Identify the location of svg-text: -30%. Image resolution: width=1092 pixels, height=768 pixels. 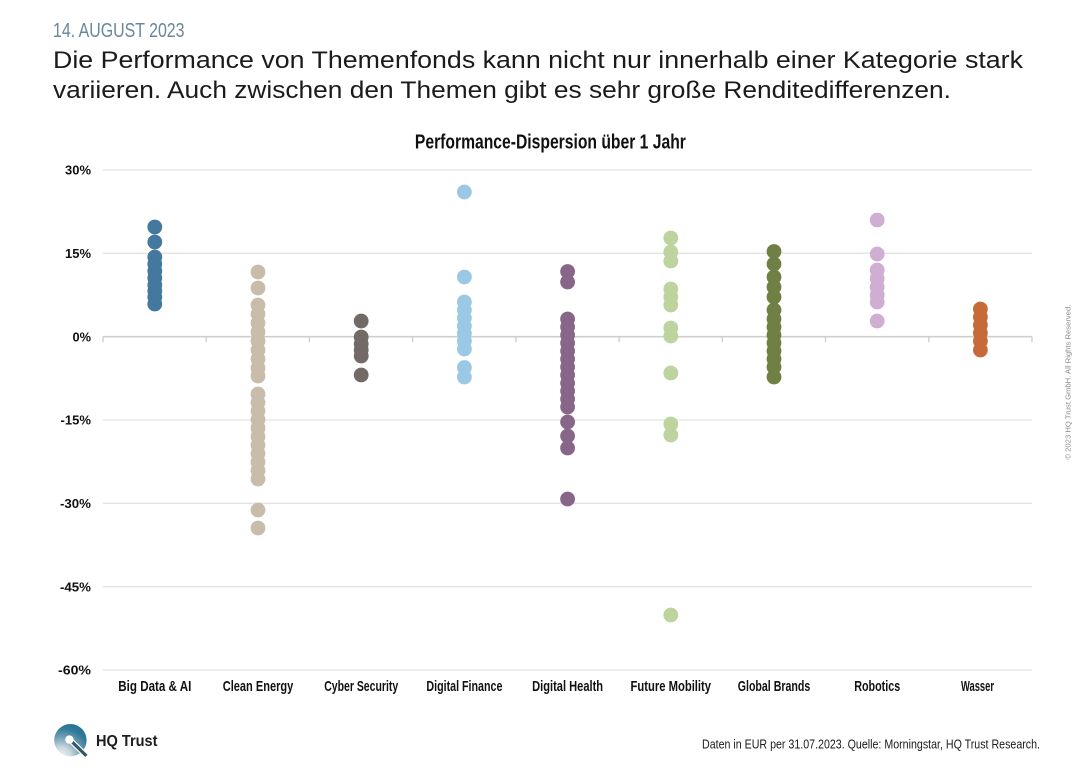
(75, 503).